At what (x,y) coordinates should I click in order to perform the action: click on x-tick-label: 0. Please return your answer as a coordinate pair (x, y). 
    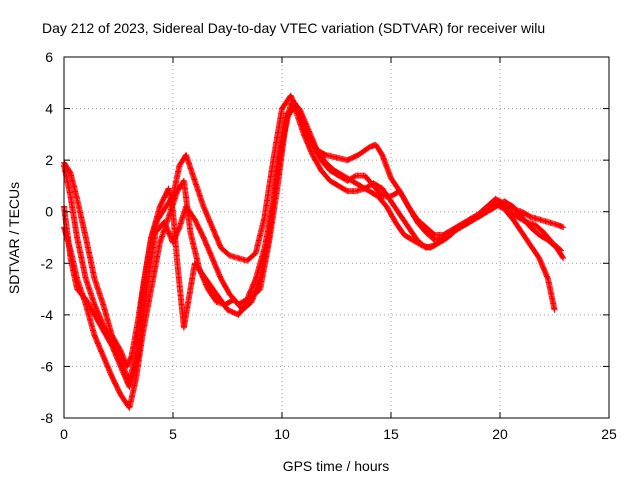
    Looking at the image, I should click on (64, 434).